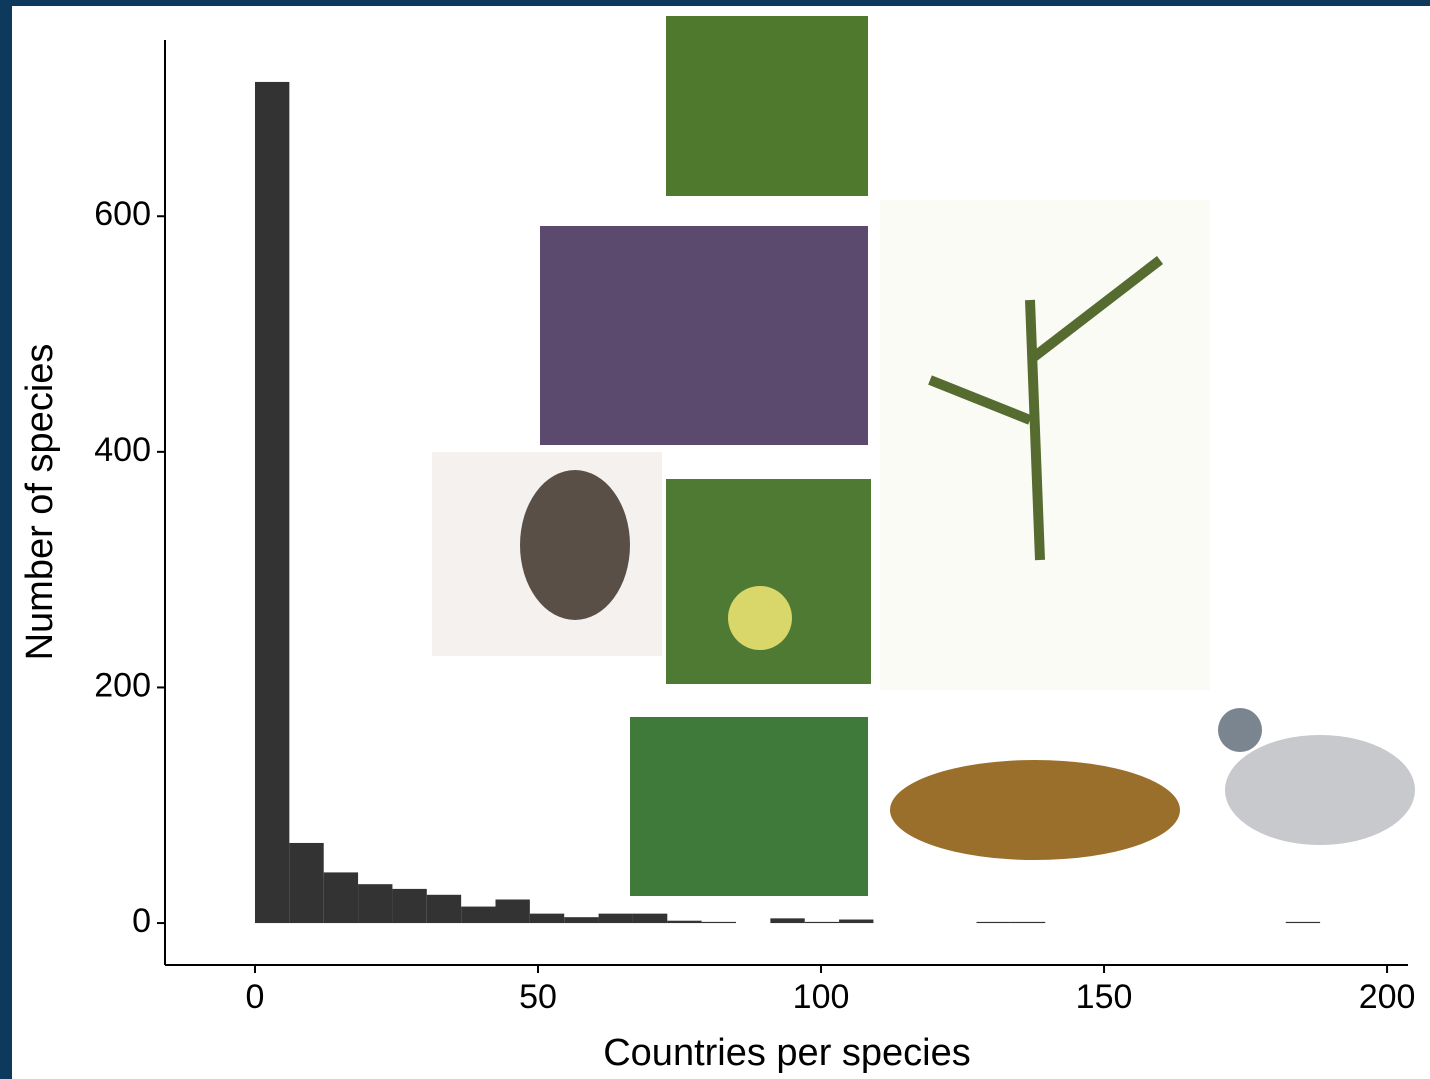 The height and width of the screenshot is (1079, 1430). Describe the element at coordinates (1046, 408) in the screenshot. I see `leucaena-branches` at that location.